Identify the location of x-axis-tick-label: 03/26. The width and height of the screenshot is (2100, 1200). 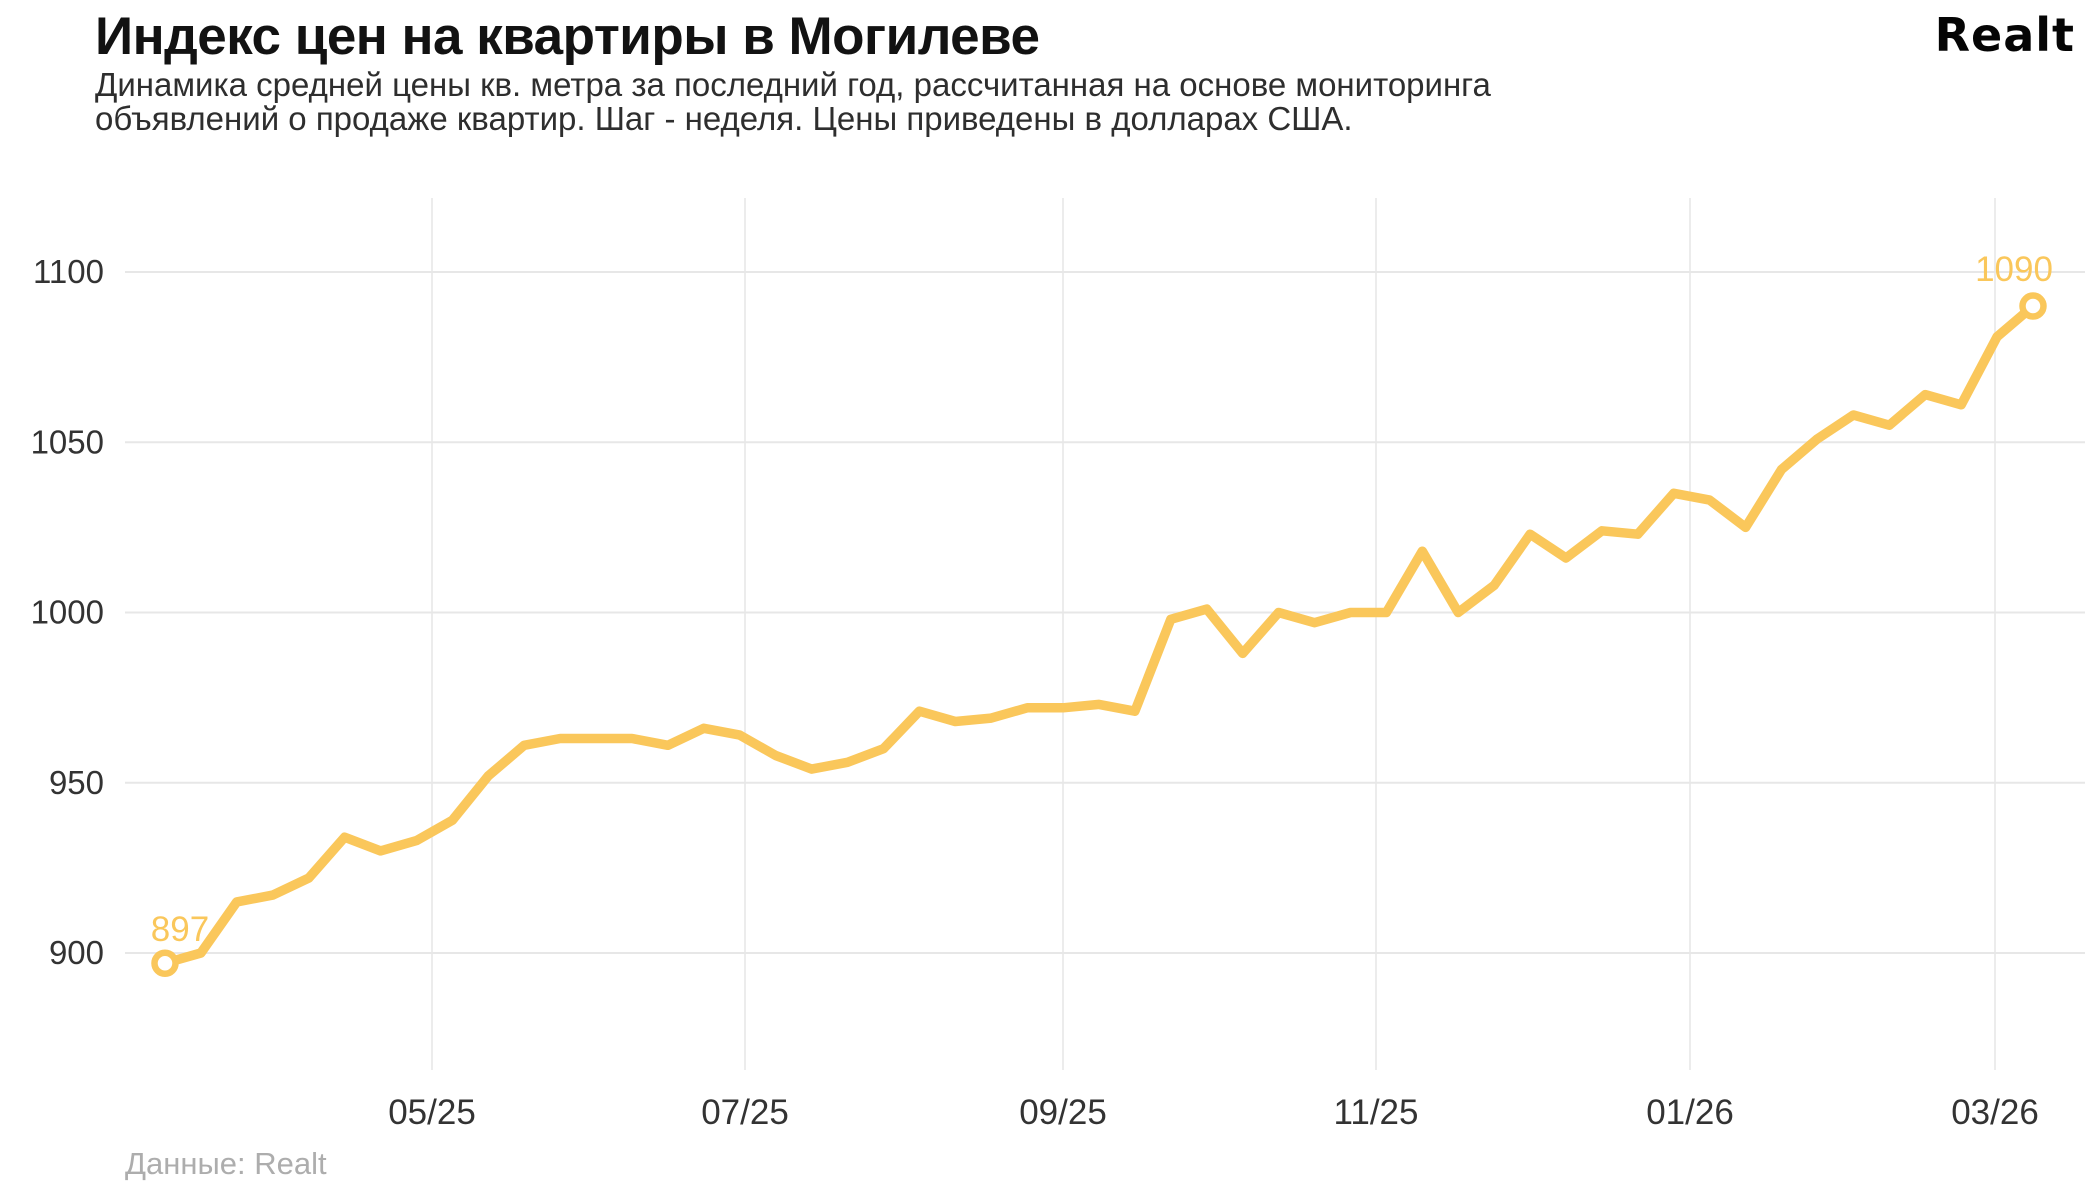
(1995, 1112).